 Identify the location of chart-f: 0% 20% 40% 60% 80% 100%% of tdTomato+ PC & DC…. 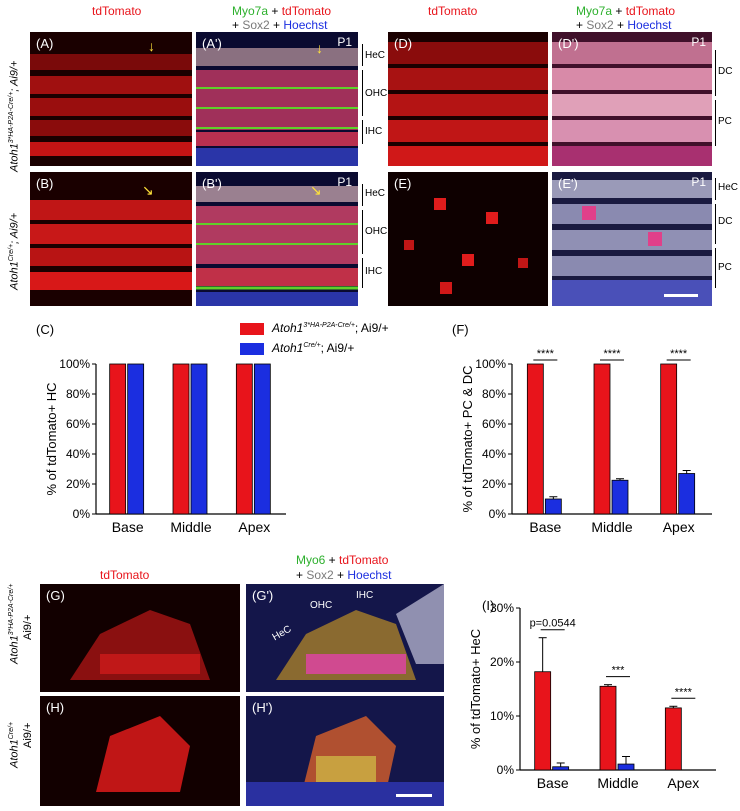
(586, 441).